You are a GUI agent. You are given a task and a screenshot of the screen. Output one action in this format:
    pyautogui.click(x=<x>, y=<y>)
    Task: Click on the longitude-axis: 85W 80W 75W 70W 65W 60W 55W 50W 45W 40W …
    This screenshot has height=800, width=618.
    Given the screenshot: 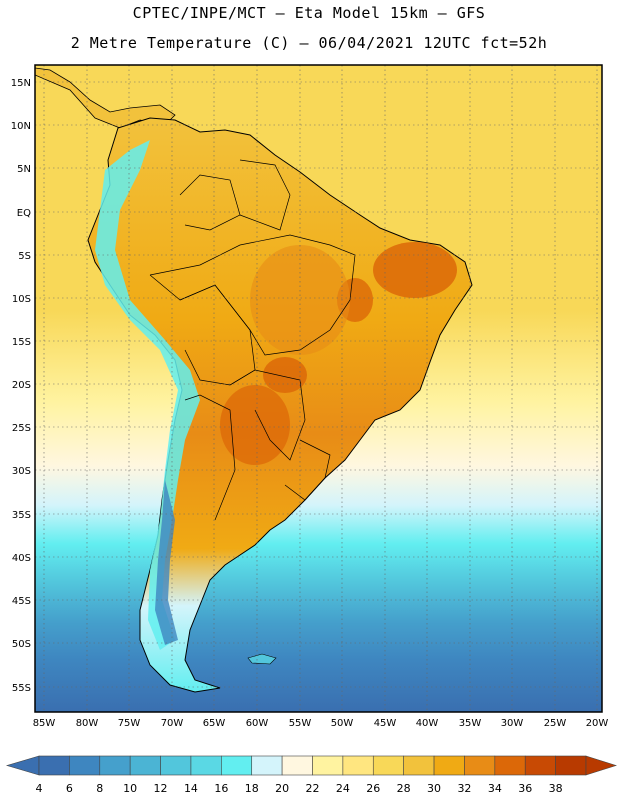 What is the action you would take?
    pyautogui.click(x=321, y=723)
    